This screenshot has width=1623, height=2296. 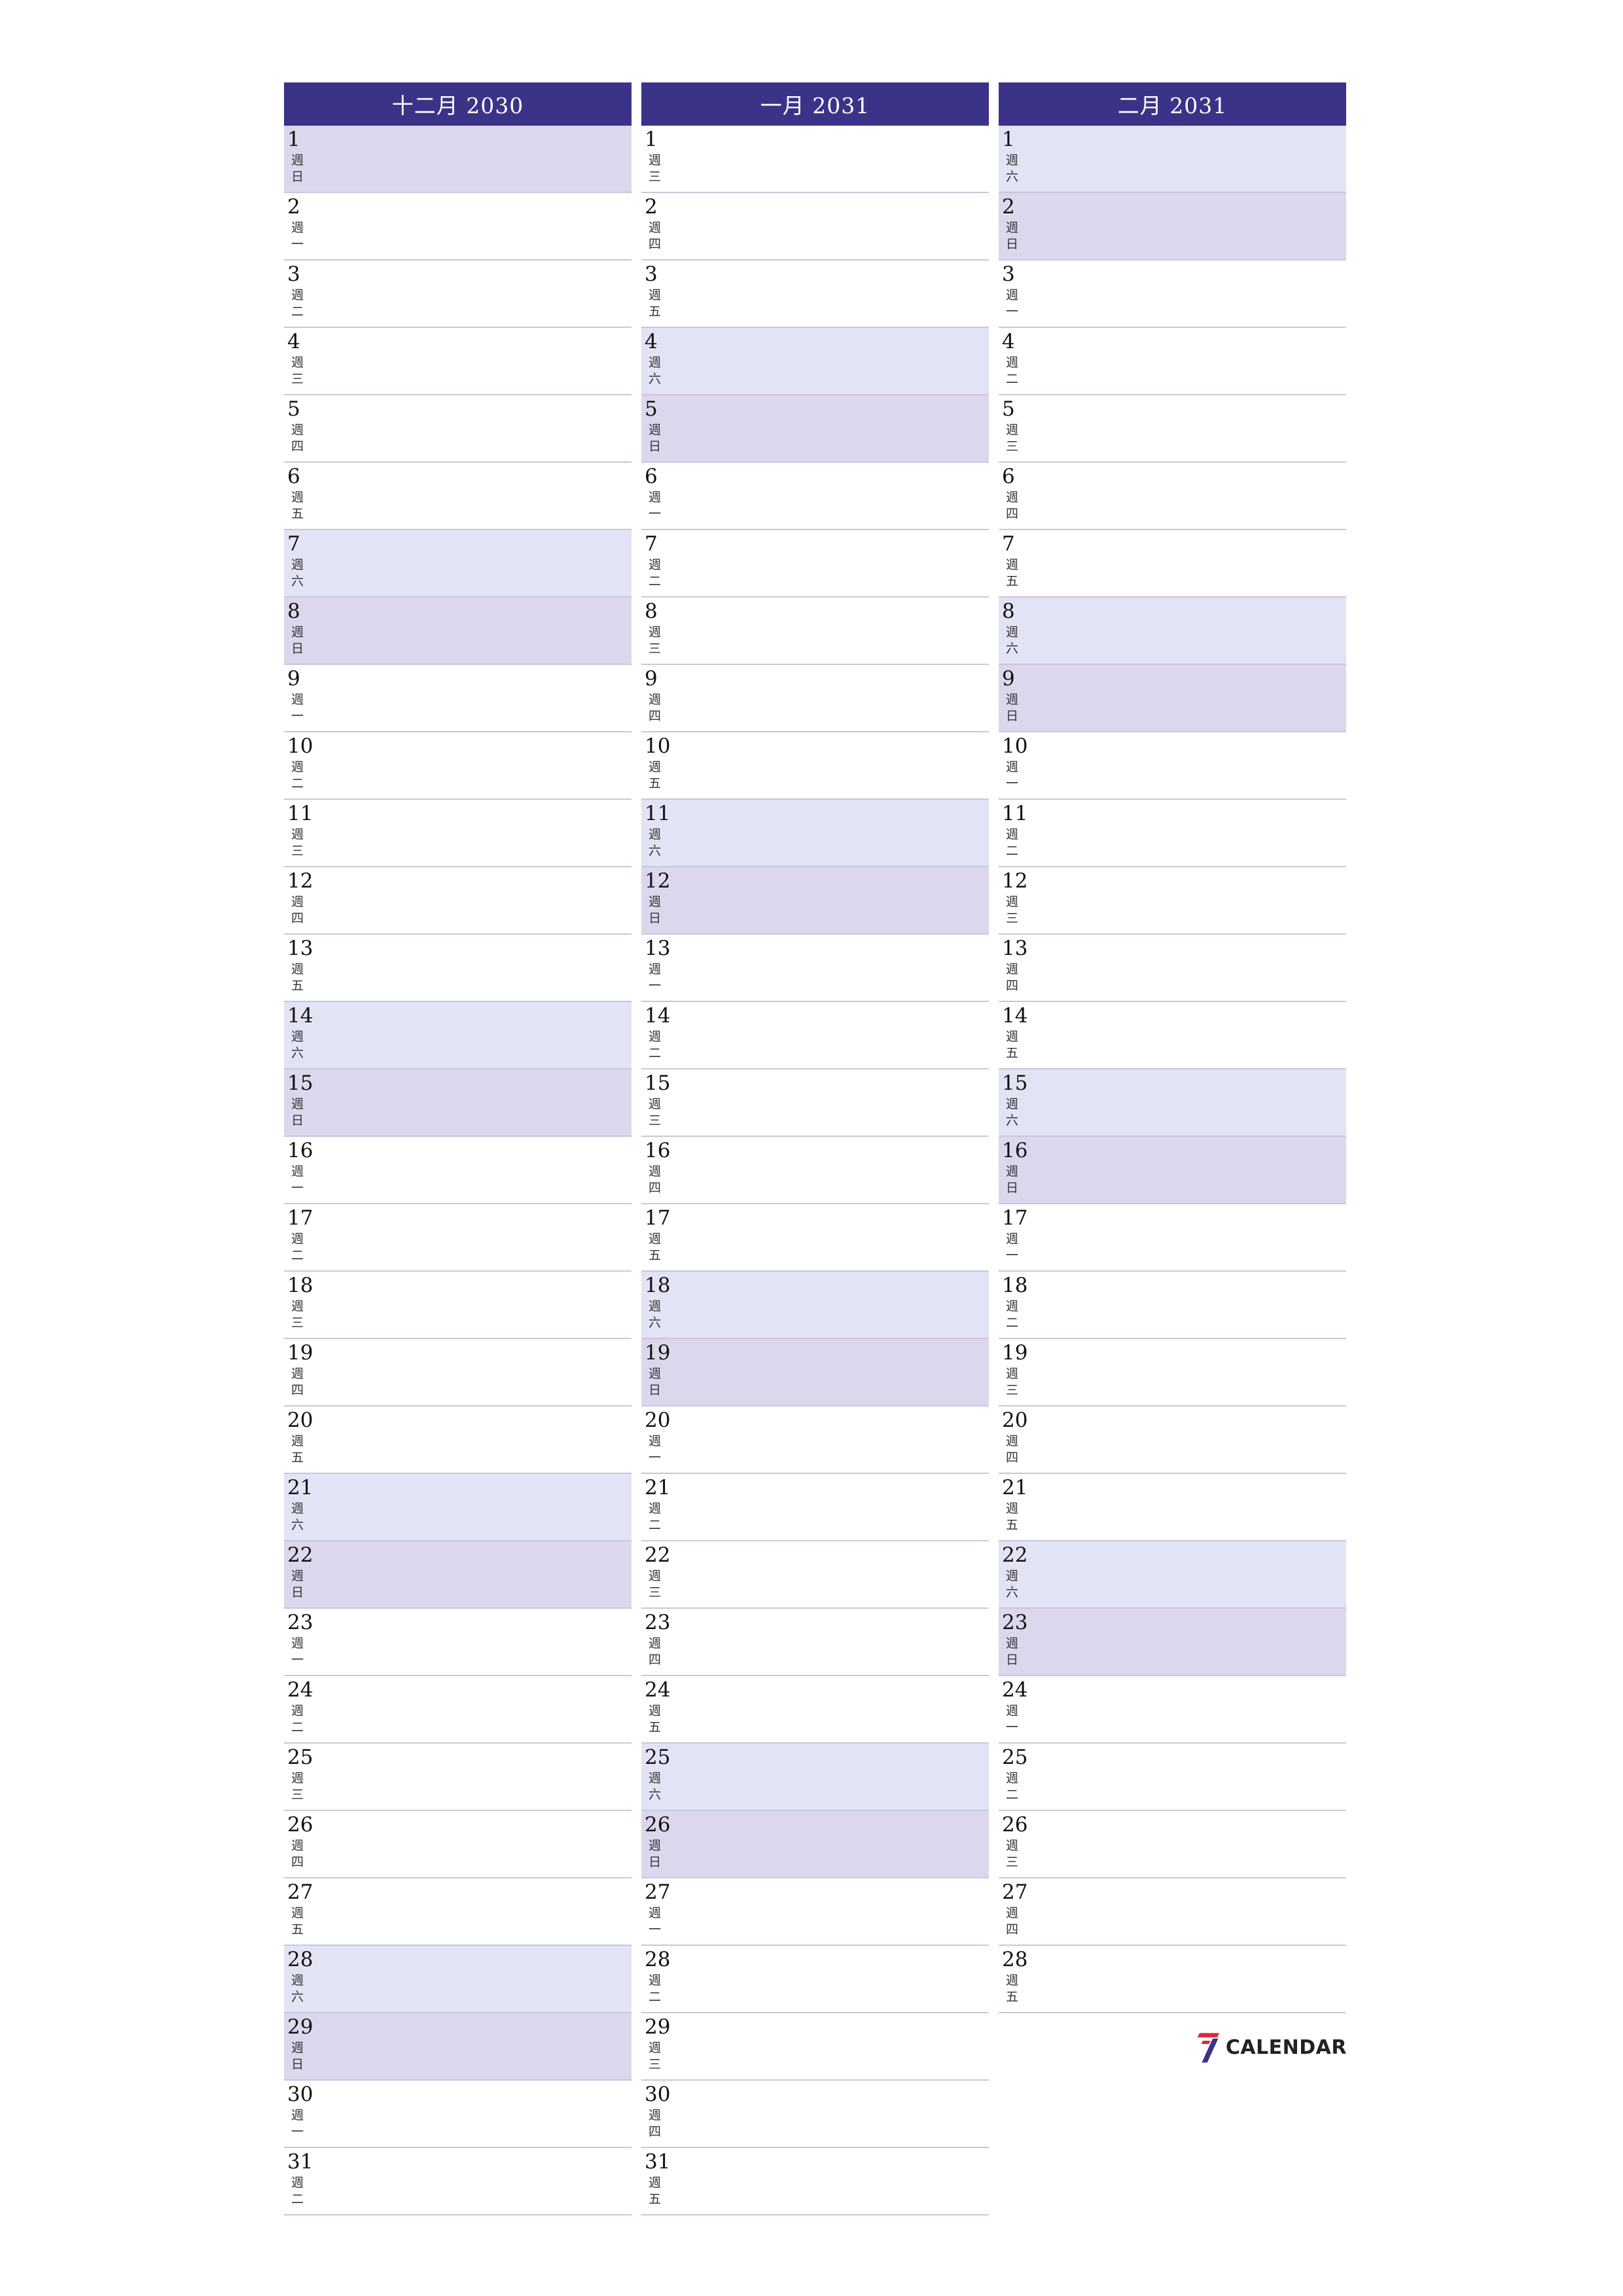 What do you see at coordinates (458, 226) in the screenshot?
I see `day-row: 2 週一` at bounding box center [458, 226].